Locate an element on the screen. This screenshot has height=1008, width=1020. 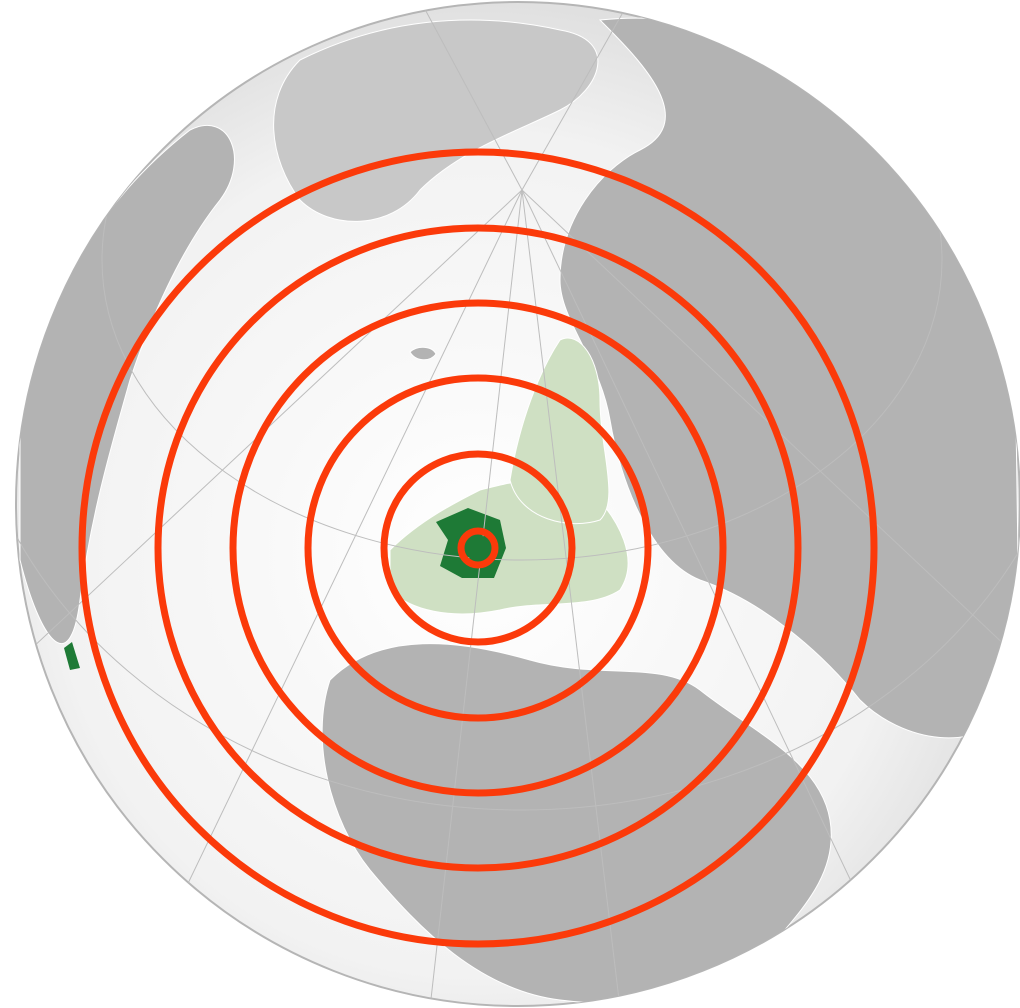
french-guiana is located at coordinates (72, 656).